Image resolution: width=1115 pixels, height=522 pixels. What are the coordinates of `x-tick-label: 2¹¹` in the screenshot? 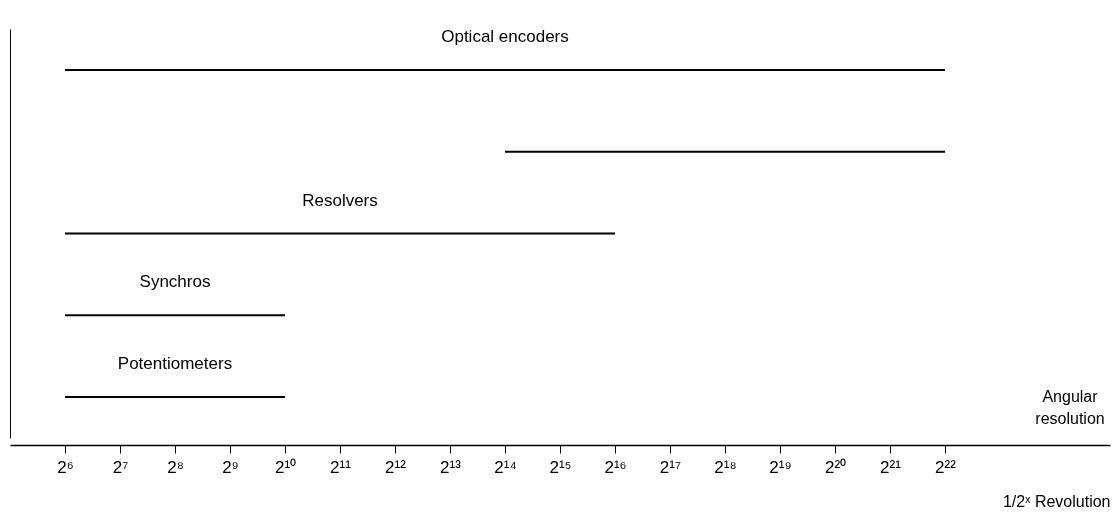 It's located at (341, 467).